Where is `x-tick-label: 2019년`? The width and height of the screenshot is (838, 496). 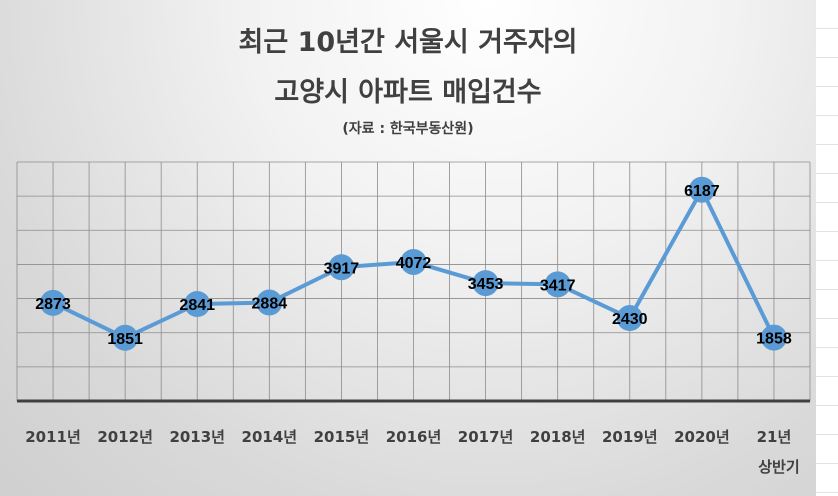
x-tick-label: 2019년 is located at coordinates (630, 437).